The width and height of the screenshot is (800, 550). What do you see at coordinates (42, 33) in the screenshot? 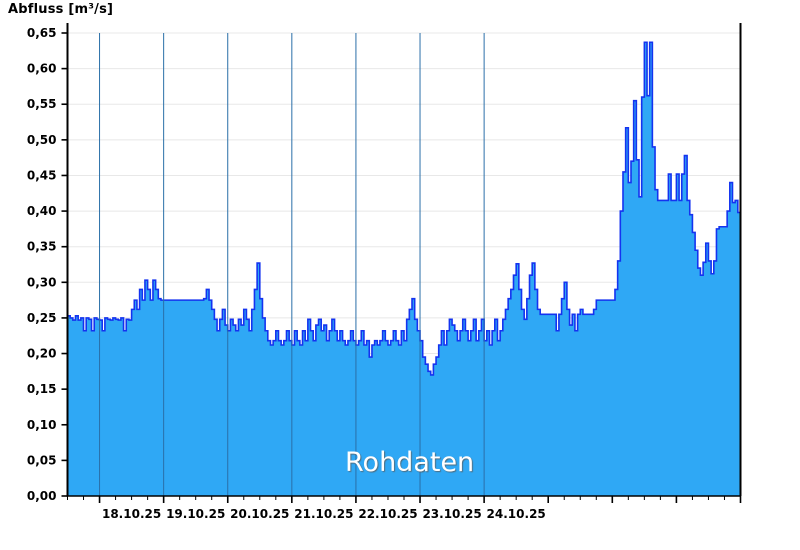
I see `y-tick-label: 0,65` at bounding box center [42, 33].